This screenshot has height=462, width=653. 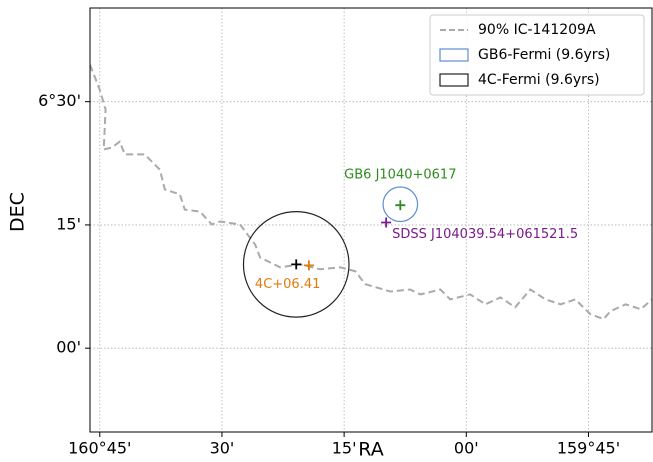 I want to click on y-tick-label: 6°30', so click(x=59, y=100).